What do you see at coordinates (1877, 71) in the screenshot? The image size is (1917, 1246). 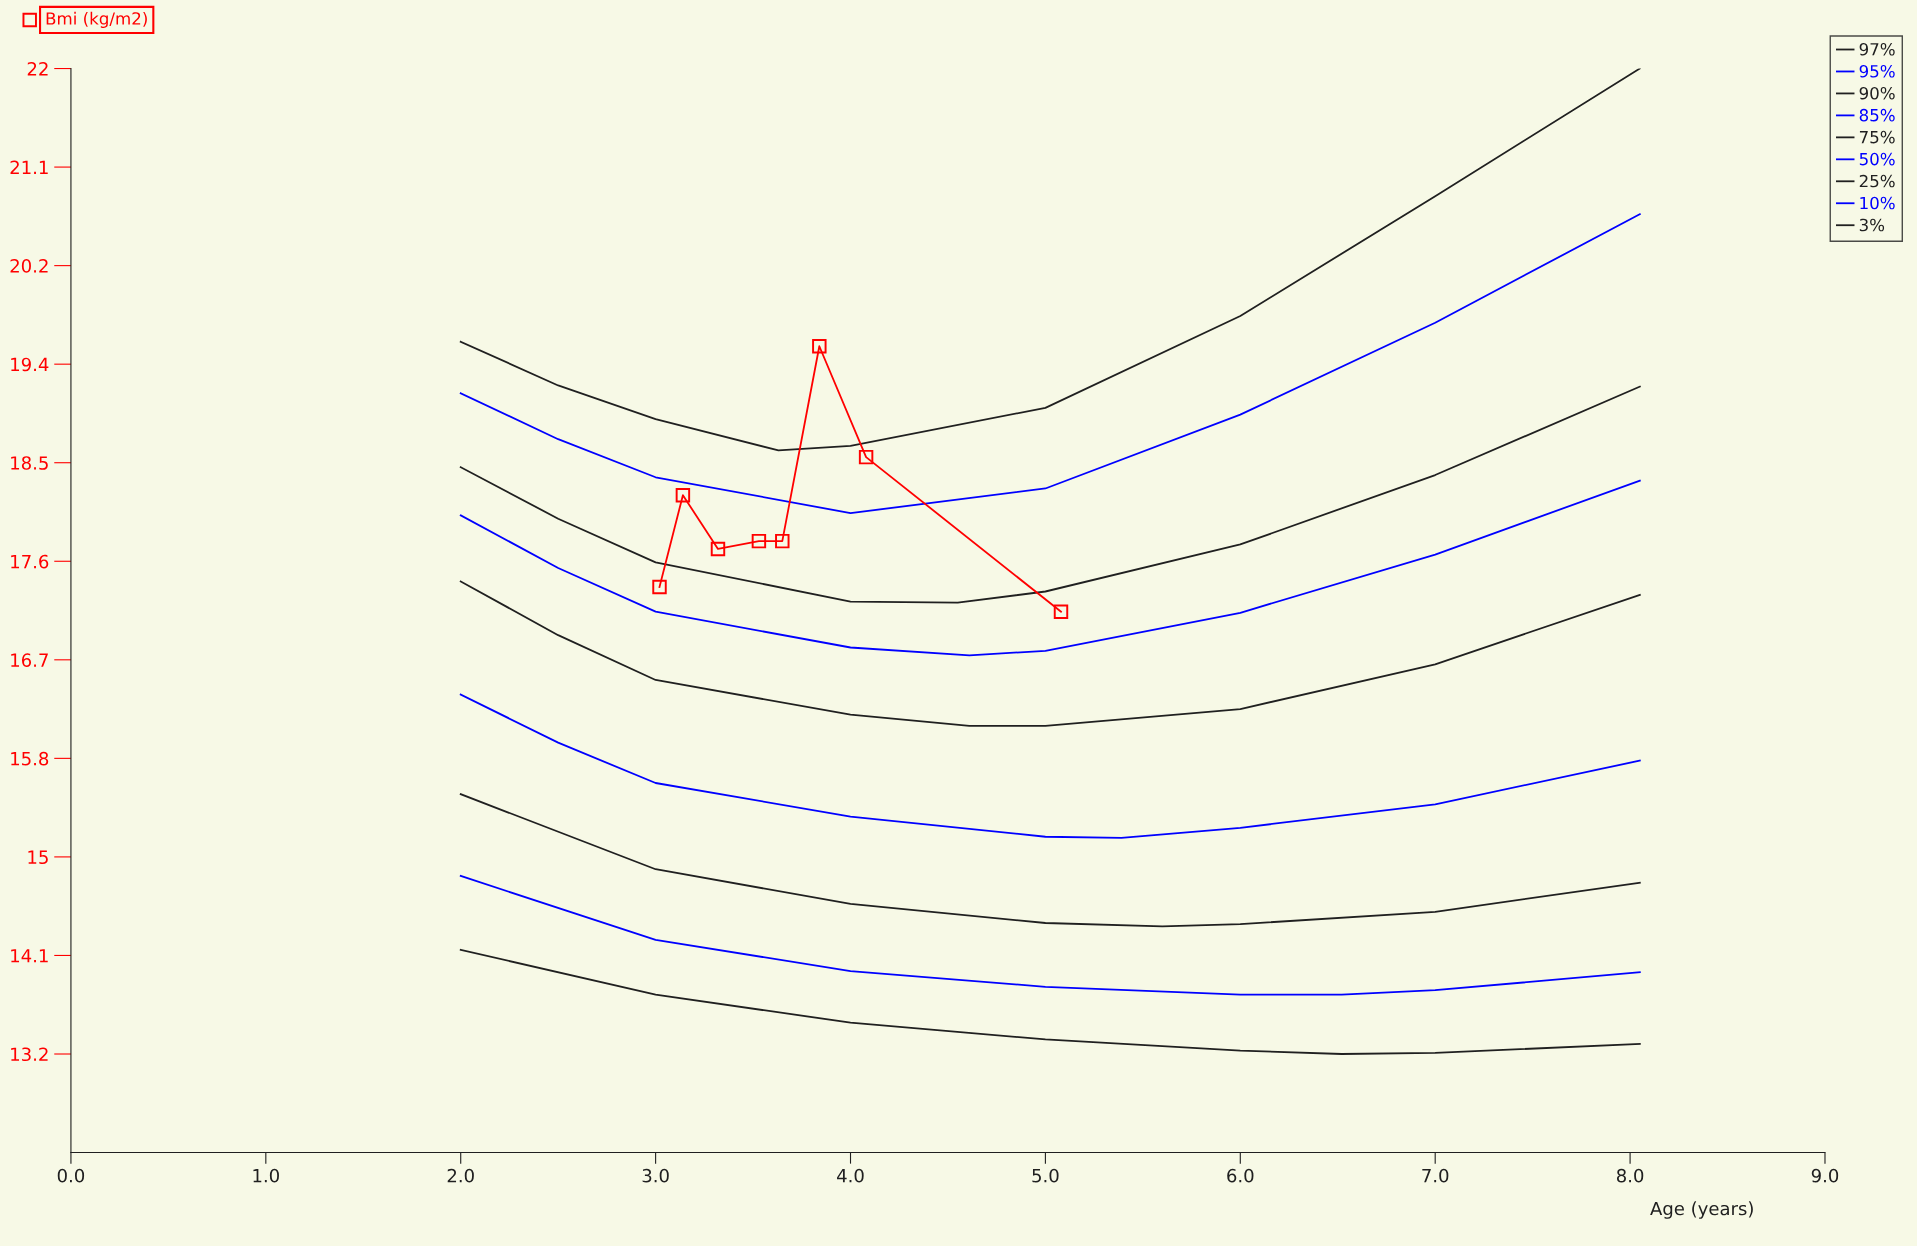 I see `legend-label: 95%` at bounding box center [1877, 71].